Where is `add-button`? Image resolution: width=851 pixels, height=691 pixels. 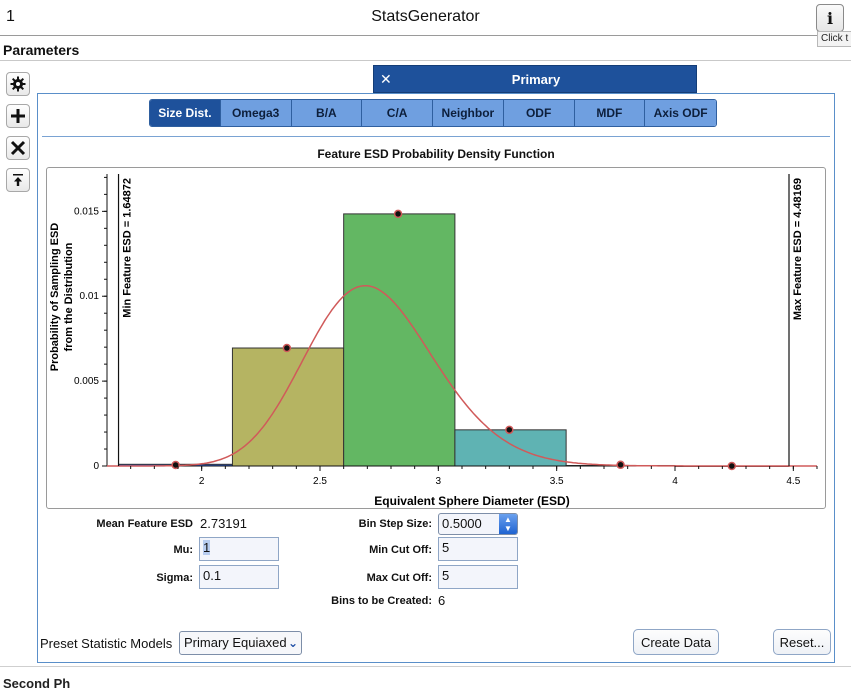
add-button is located at coordinates (18, 116).